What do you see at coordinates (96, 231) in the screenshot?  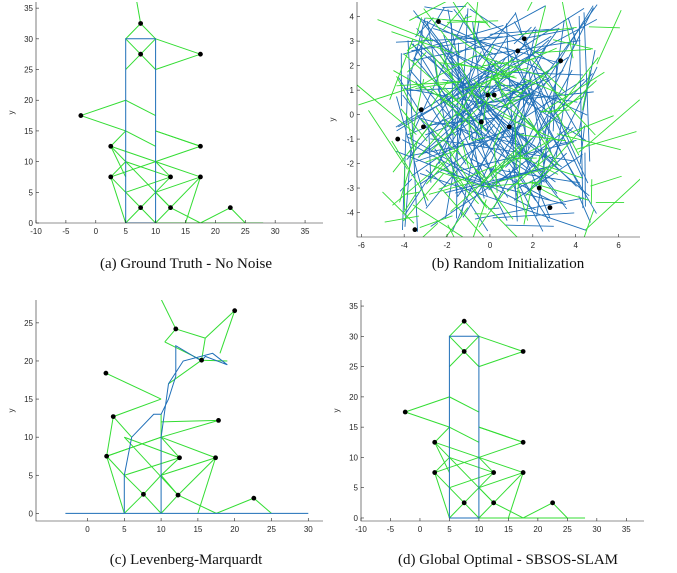 I see `x-tick-label: 0` at bounding box center [96, 231].